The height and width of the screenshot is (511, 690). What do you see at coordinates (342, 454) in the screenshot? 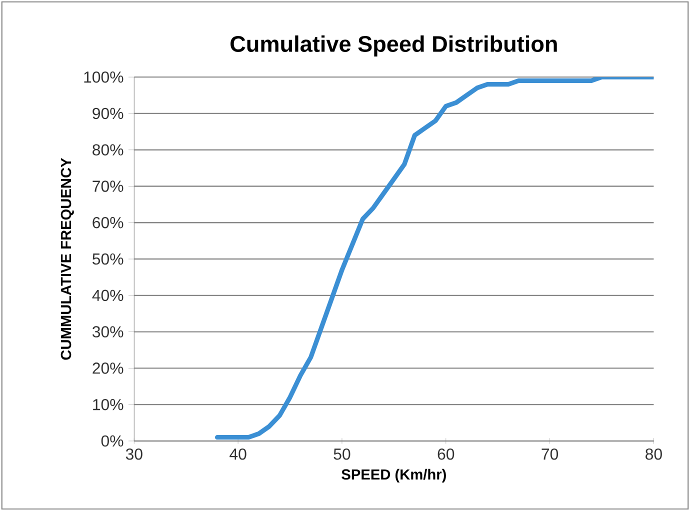
I see `x-tick-label: 50` at bounding box center [342, 454].